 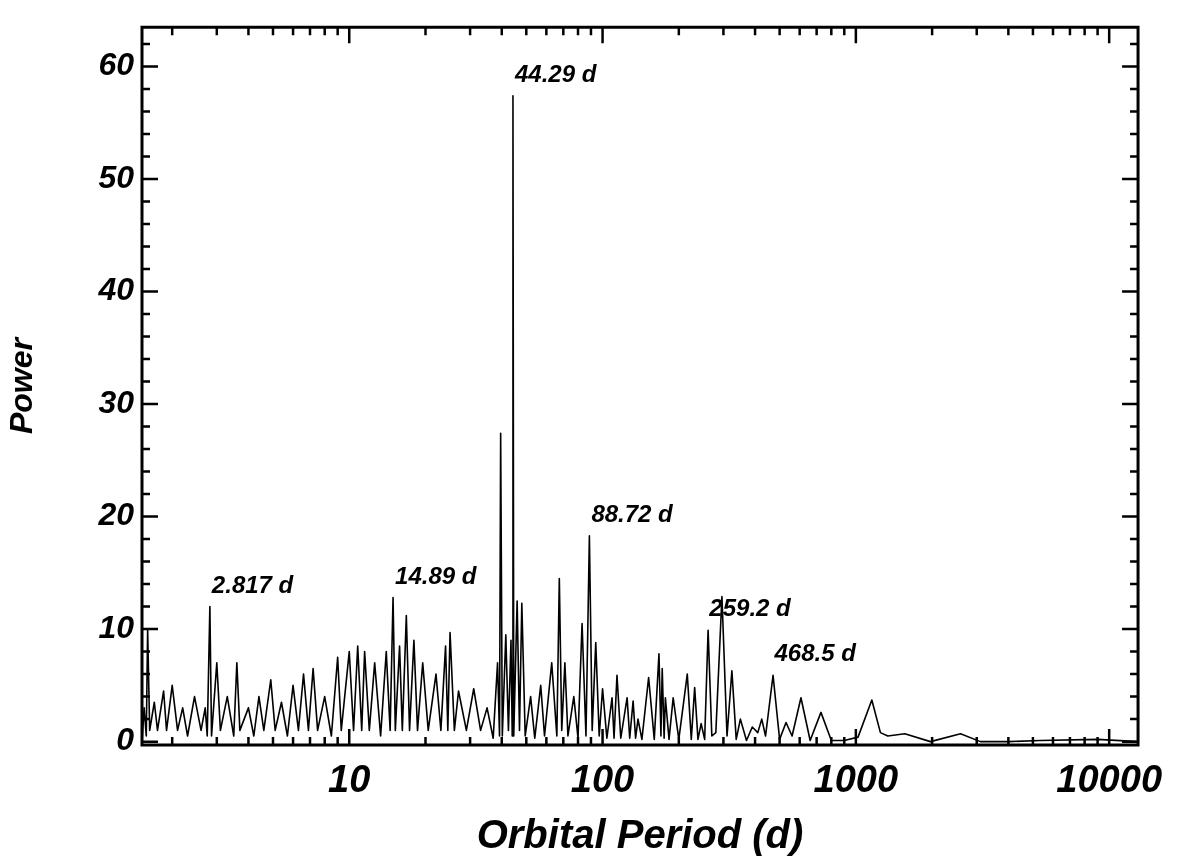 What do you see at coordinates (116, 401) in the screenshot?
I see `y-tick-label: 30` at bounding box center [116, 401].